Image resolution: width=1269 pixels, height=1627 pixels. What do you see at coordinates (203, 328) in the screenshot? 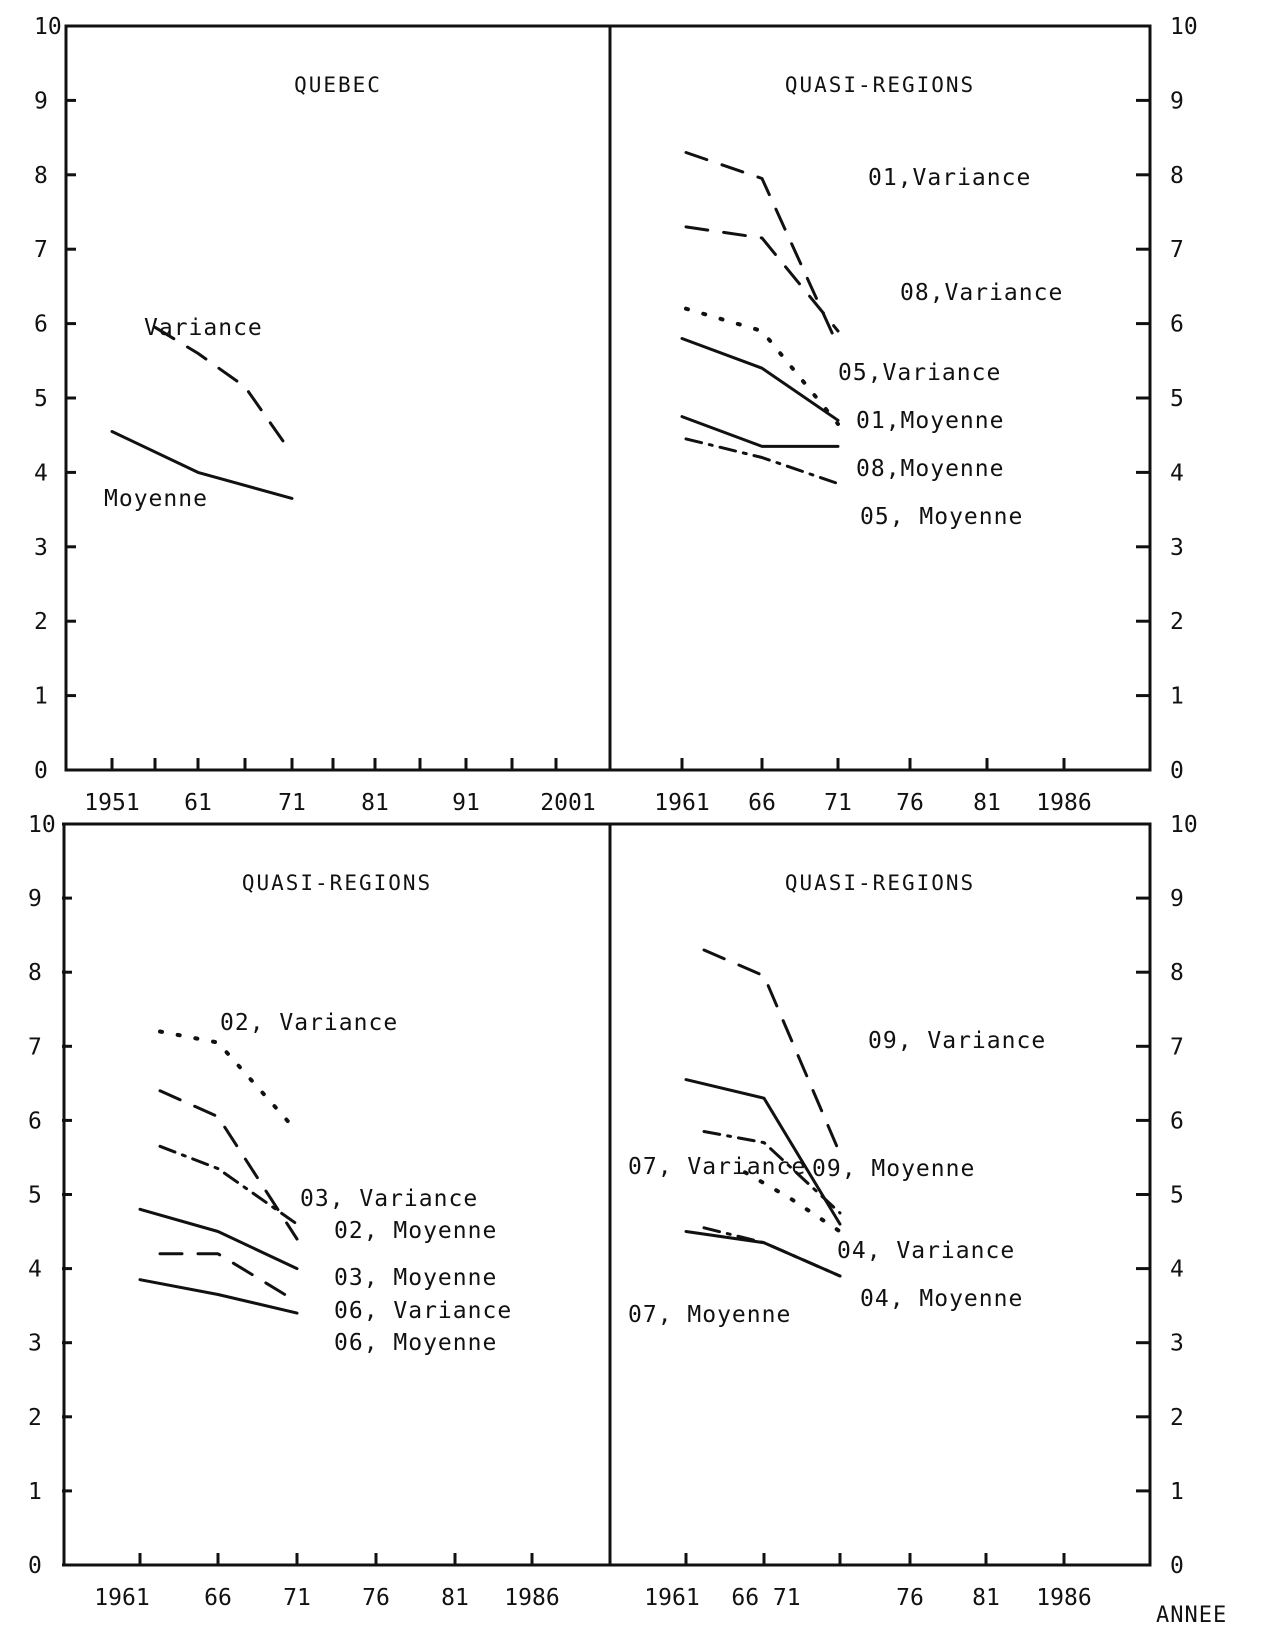
I see `series-label: Variance` at bounding box center [203, 328].